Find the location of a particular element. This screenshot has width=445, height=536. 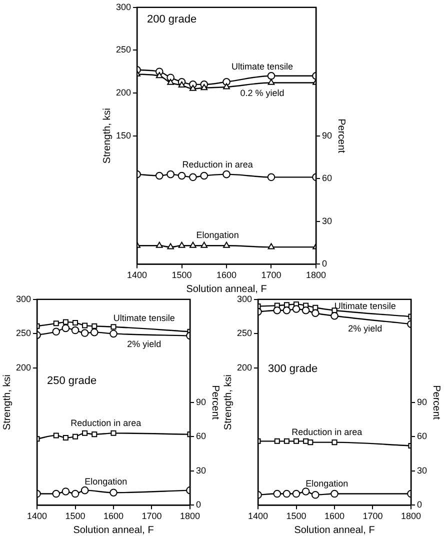

x-tick-label: 1800 is located at coordinates (316, 275).